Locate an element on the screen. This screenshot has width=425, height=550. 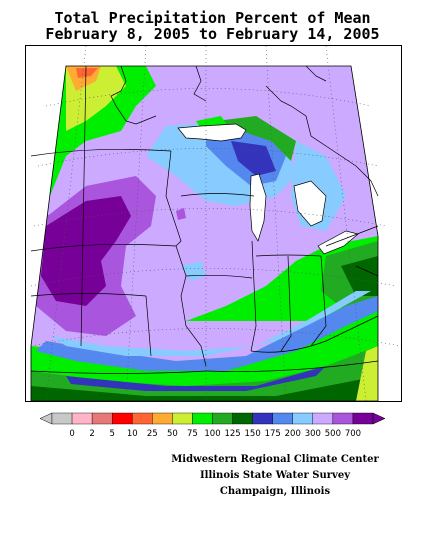
credit-line-3: Champaign, Illinois is located at coordinates (275, 491).